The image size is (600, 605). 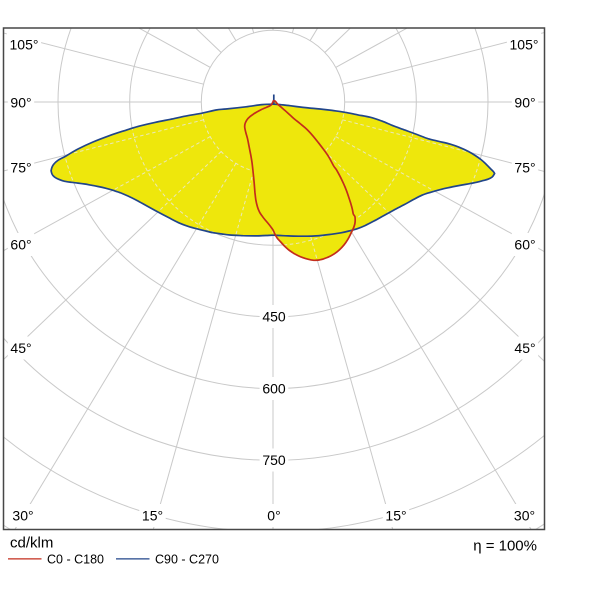 What do you see at coordinates (274, 460) in the screenshot?
I see `svg-text: 750` at bounding box center [274, 460].